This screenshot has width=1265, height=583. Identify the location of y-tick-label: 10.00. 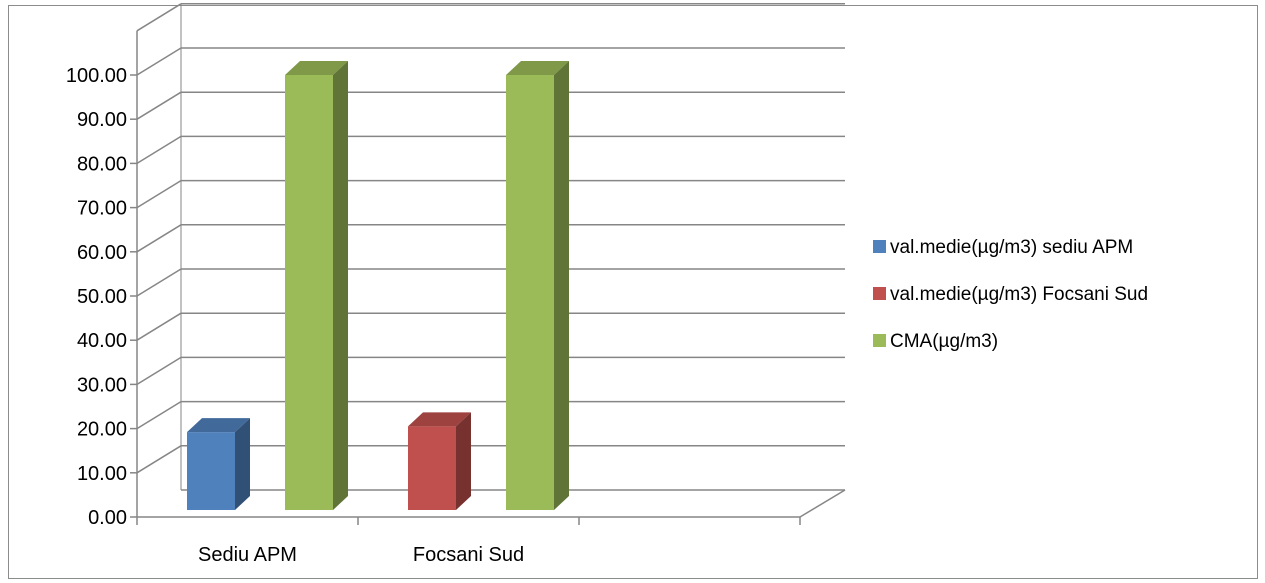
(102, 474).